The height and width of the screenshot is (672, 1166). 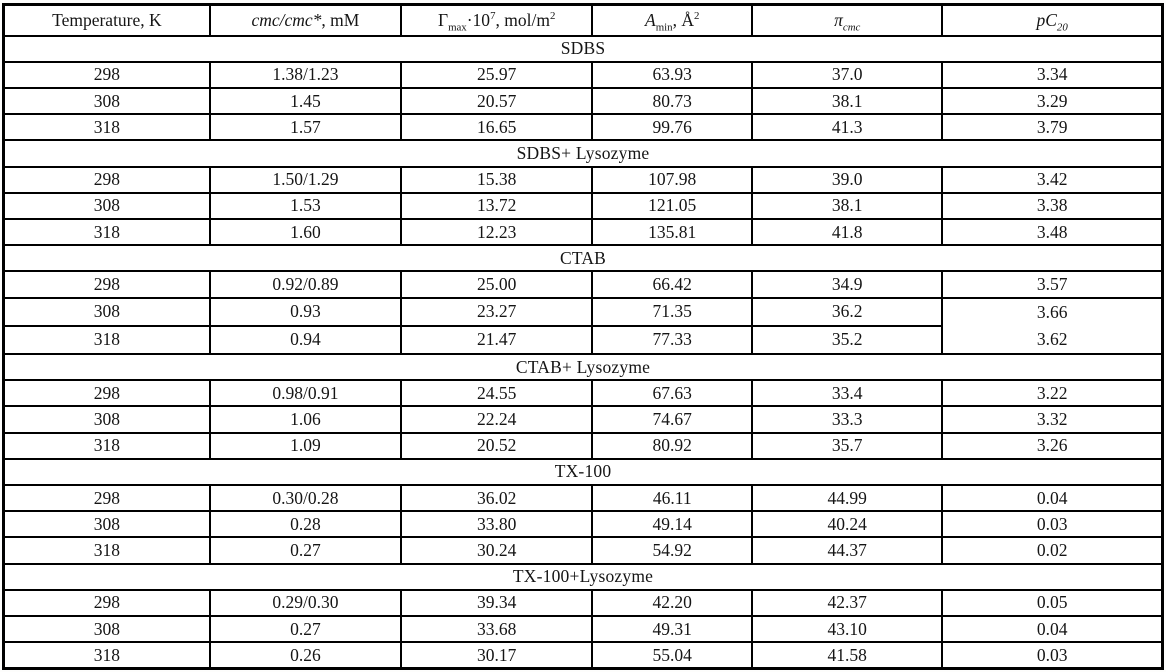 I want to click on table-cell: 71.35, so click(x=672, y=311).